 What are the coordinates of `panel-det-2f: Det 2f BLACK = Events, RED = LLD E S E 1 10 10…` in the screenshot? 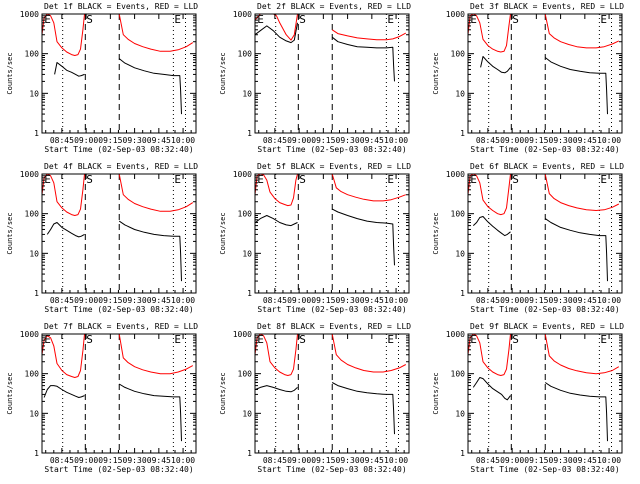 It's located at (315, 78).